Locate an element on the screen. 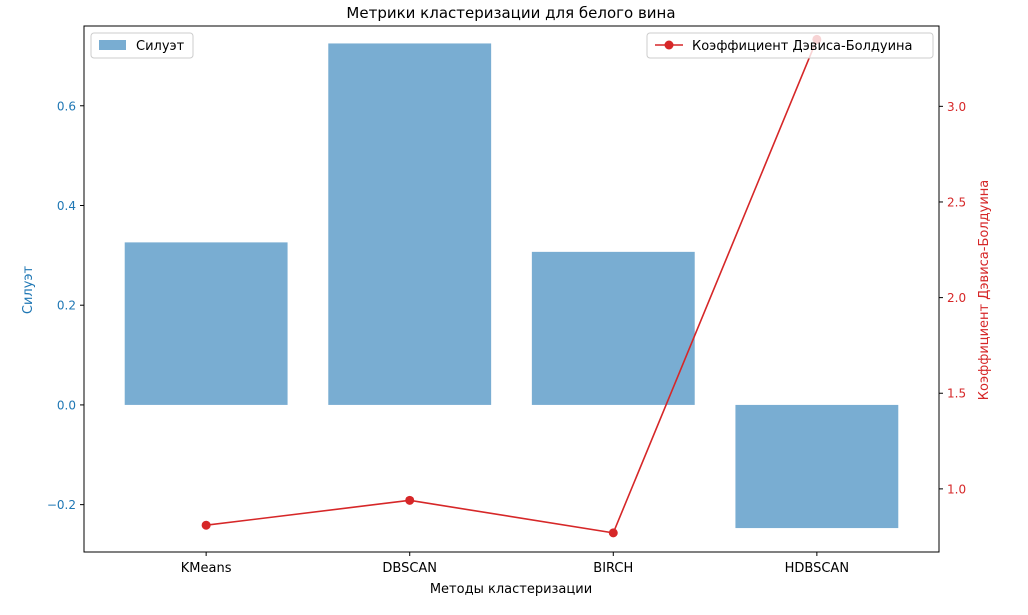  right-y-tick-label: 1.0 is located at coordinates (956, 489).